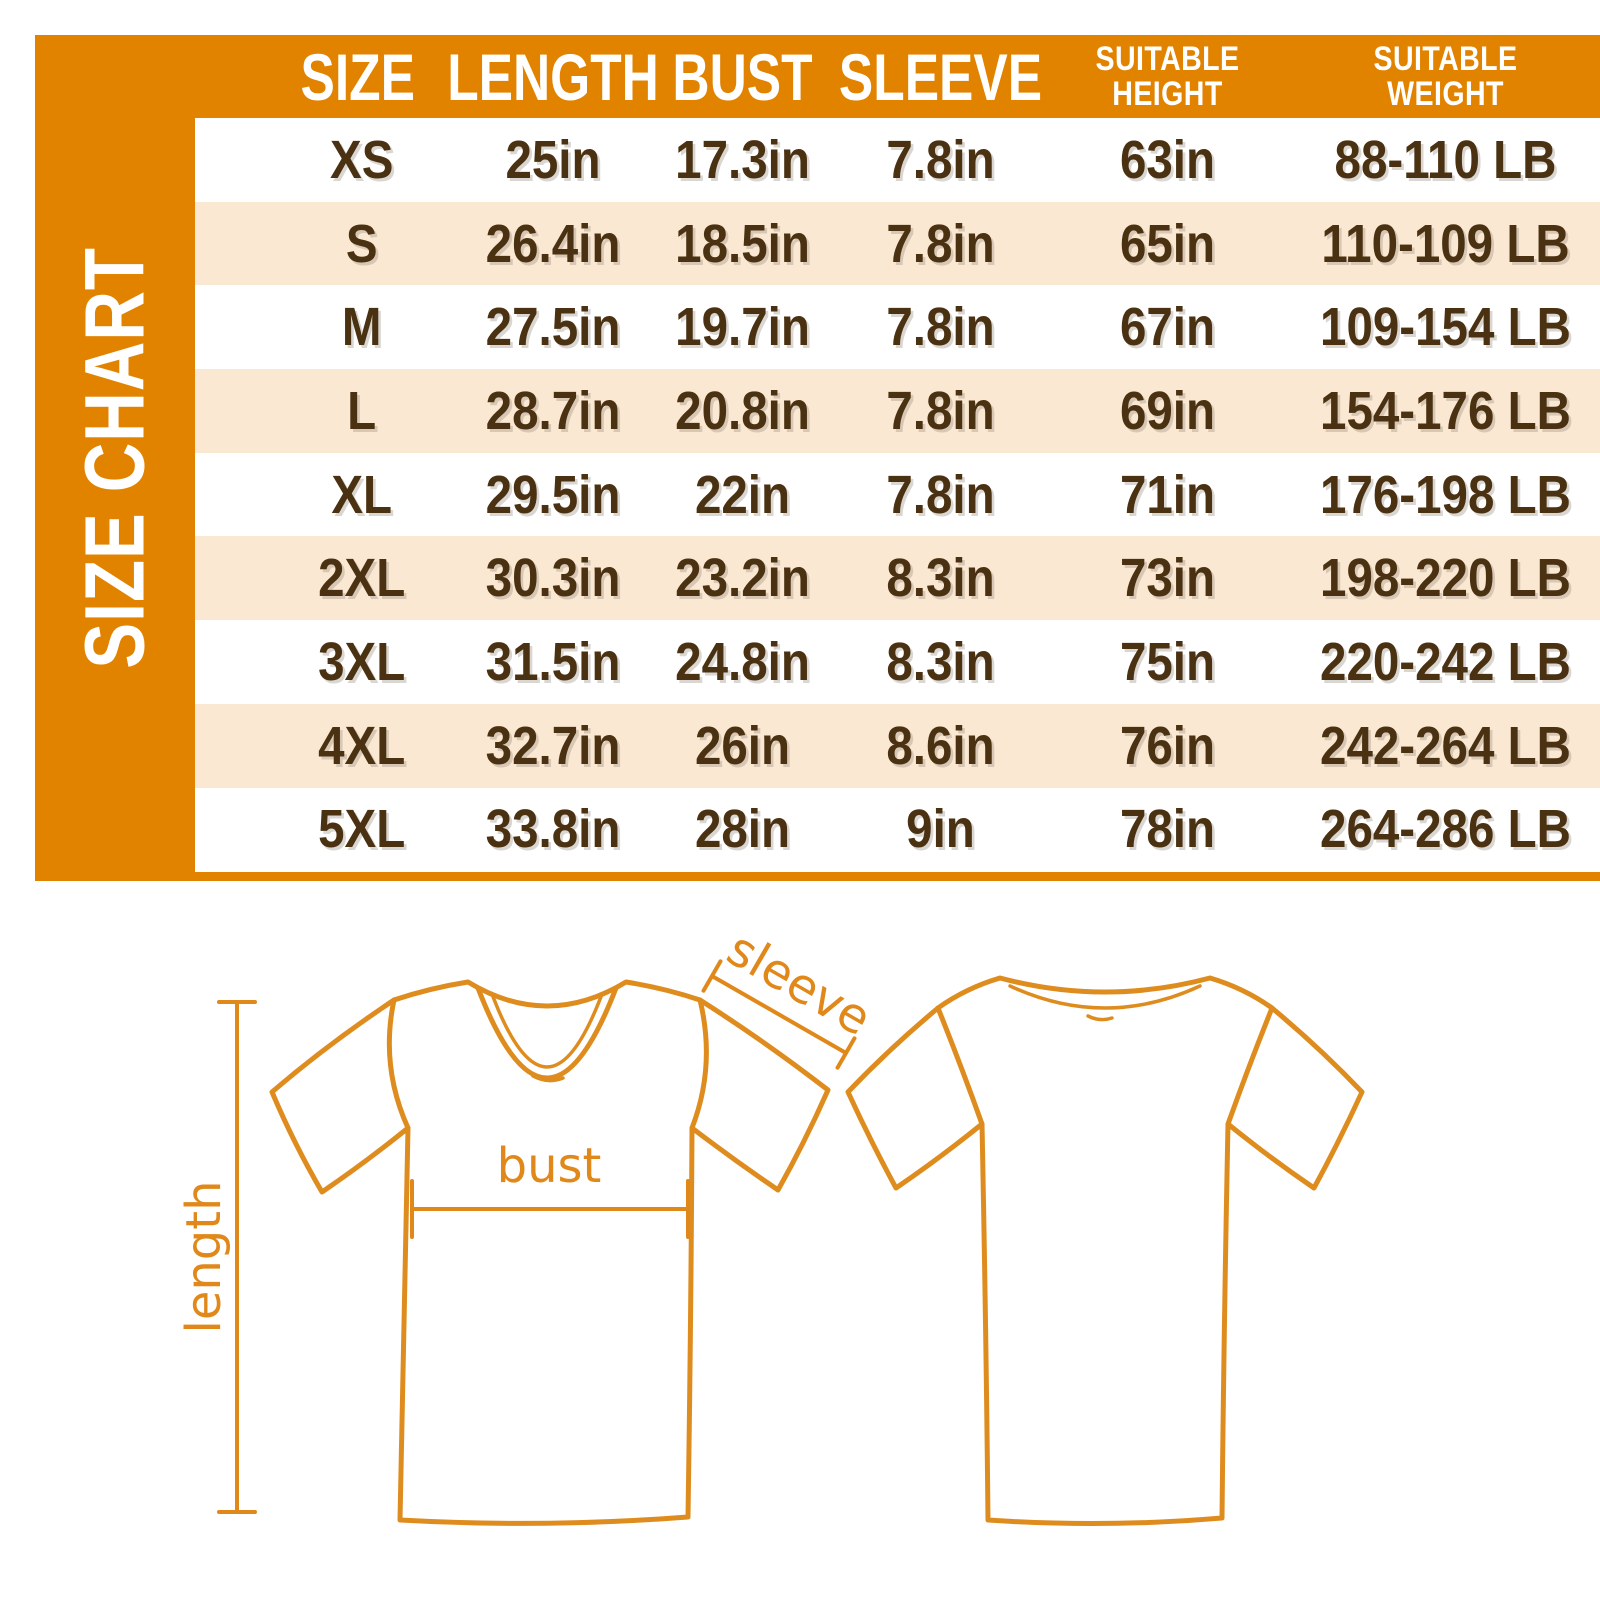 Image resolution: width=1600 pixels, height=1600 pixels. I want to click on cell-size: 3XL, so click(362, 661).